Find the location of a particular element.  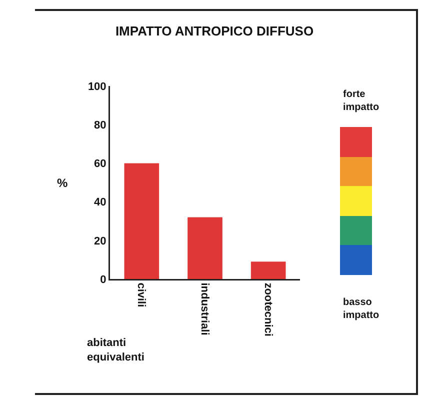

x-tick-label: zootecnici is located at coordinates (268, 309).